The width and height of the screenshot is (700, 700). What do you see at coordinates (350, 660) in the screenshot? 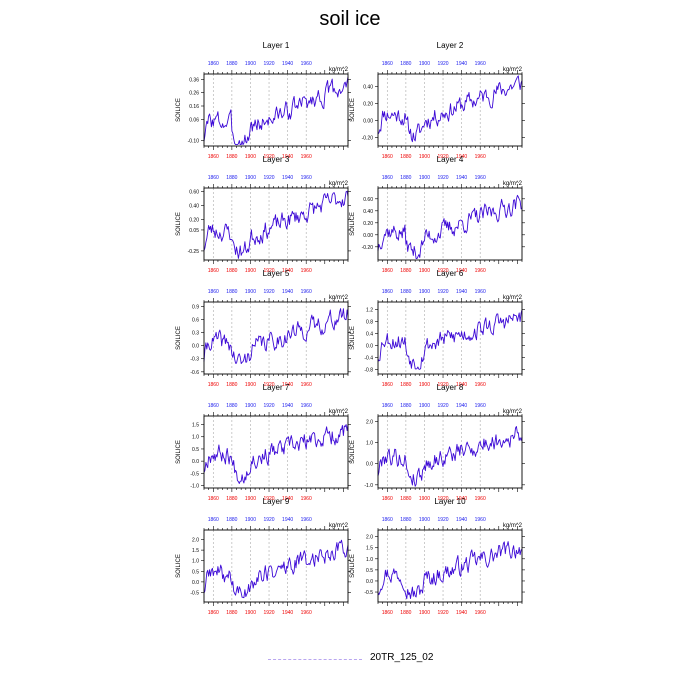
I see `legend: 20TR_125_02` at bounding box center [350, 660].